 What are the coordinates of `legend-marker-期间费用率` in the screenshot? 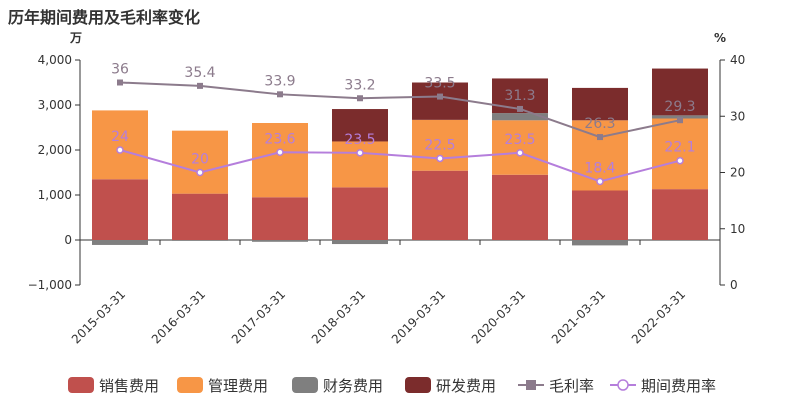 It's located at (623, 385).